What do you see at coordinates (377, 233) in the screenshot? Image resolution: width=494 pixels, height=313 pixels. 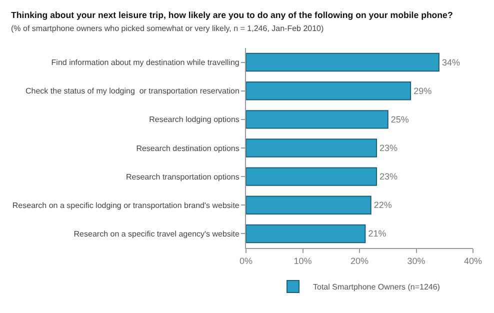 I see `data-label: 21%` at bounding box center [377, 233].